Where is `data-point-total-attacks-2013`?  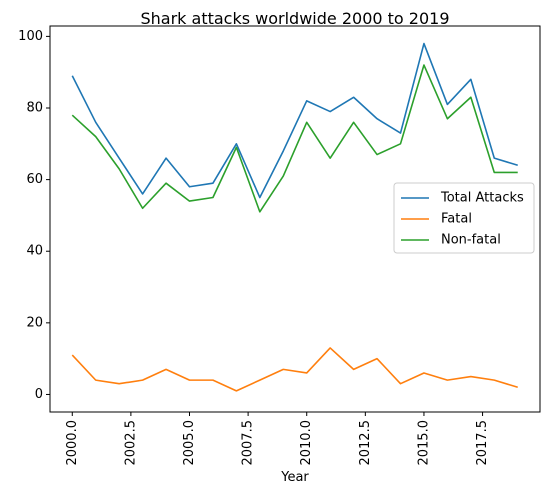
data-point-total-attacks-2013 is located at coordinates (377, 118).